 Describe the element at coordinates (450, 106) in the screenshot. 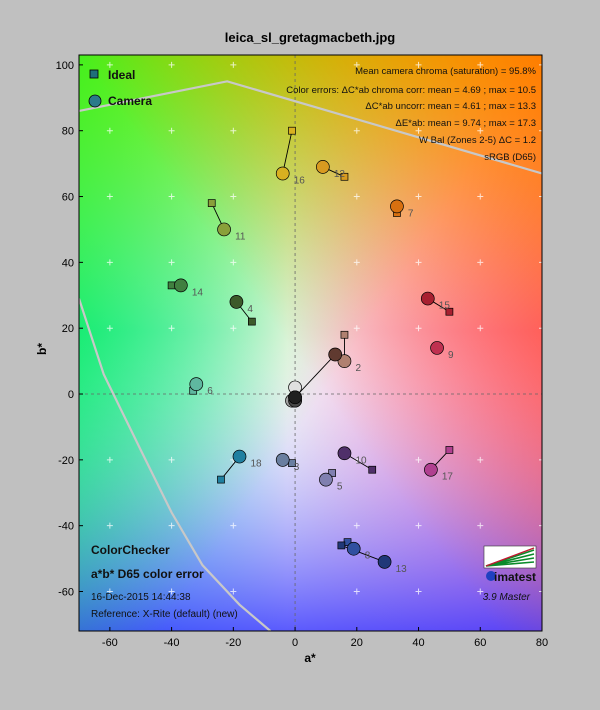

I see `stat-uncorr: ΔC*ab uncorr: mean = 4.61 ; max = 13.3` at that location.